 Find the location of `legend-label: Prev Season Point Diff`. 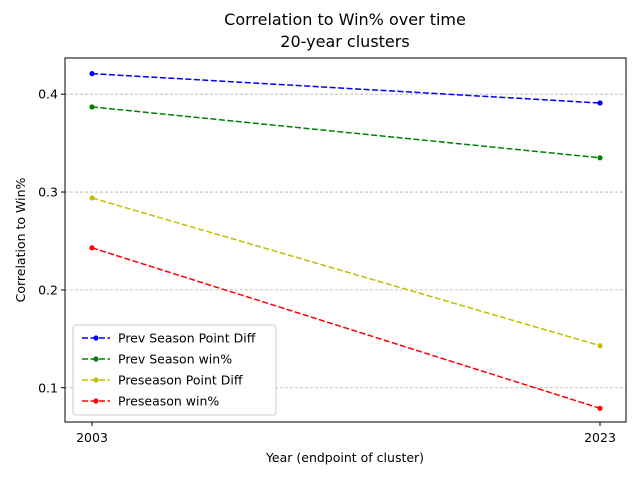

legend-label: Prev Season Point Diff is located at coordinates (187, 338).